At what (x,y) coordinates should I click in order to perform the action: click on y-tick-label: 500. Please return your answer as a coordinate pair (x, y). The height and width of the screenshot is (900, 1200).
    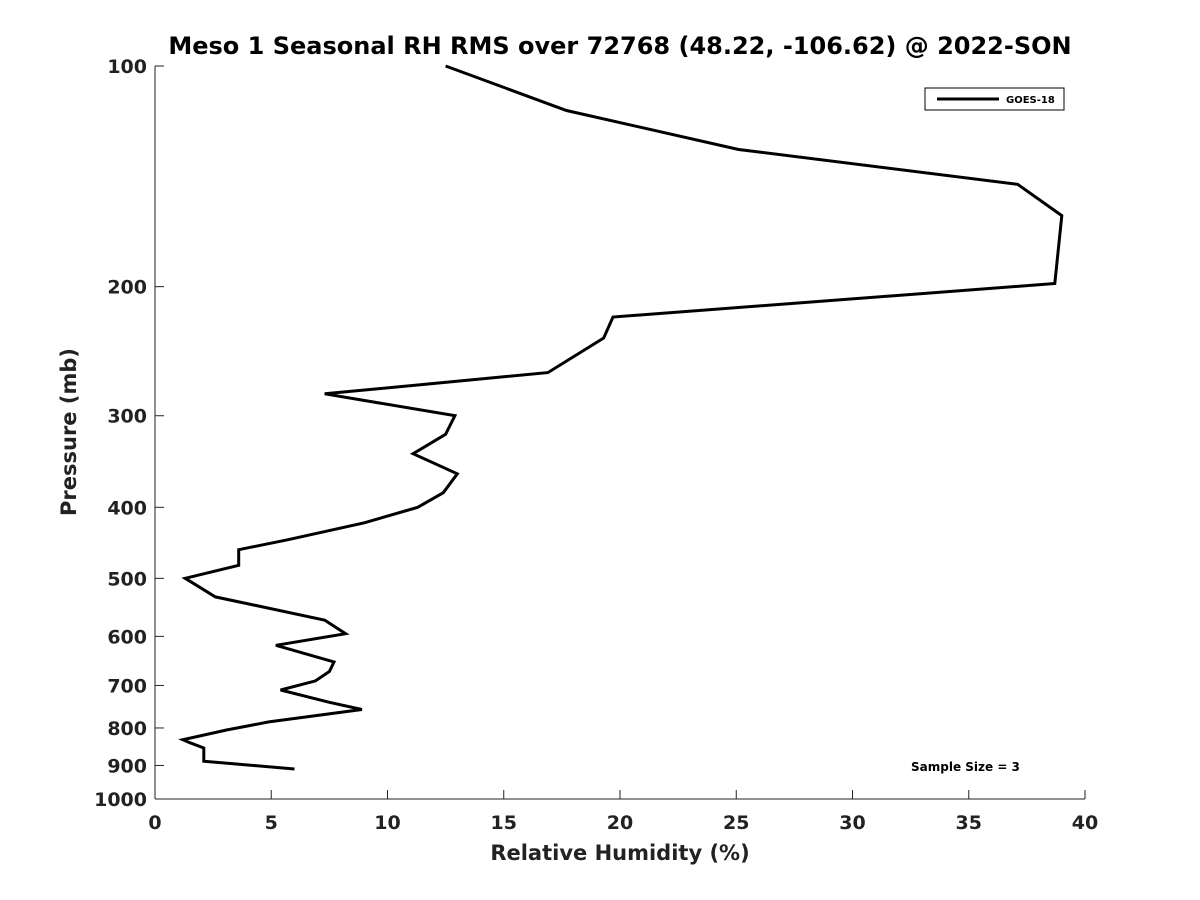
    Looking at the image, I should click on (127, 579).